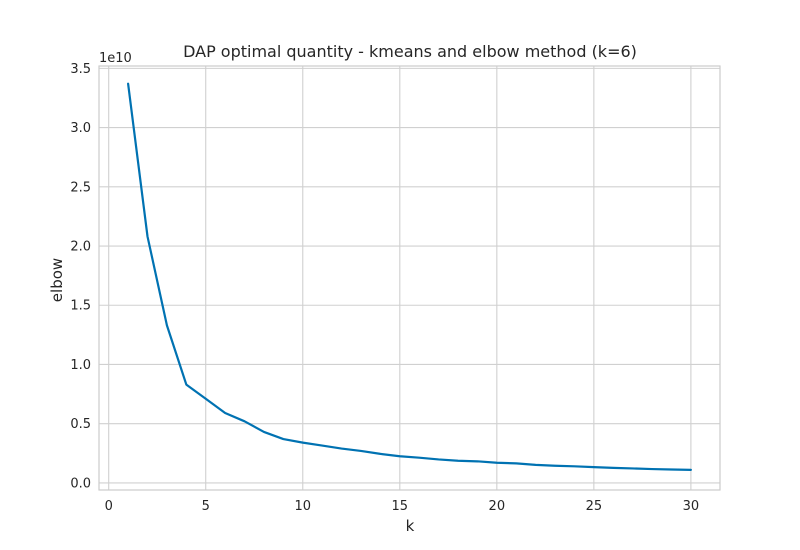  Describe the element at coordinates (80, 483) in the screenshot. I see `y-tick-label: 0.0` at that location.